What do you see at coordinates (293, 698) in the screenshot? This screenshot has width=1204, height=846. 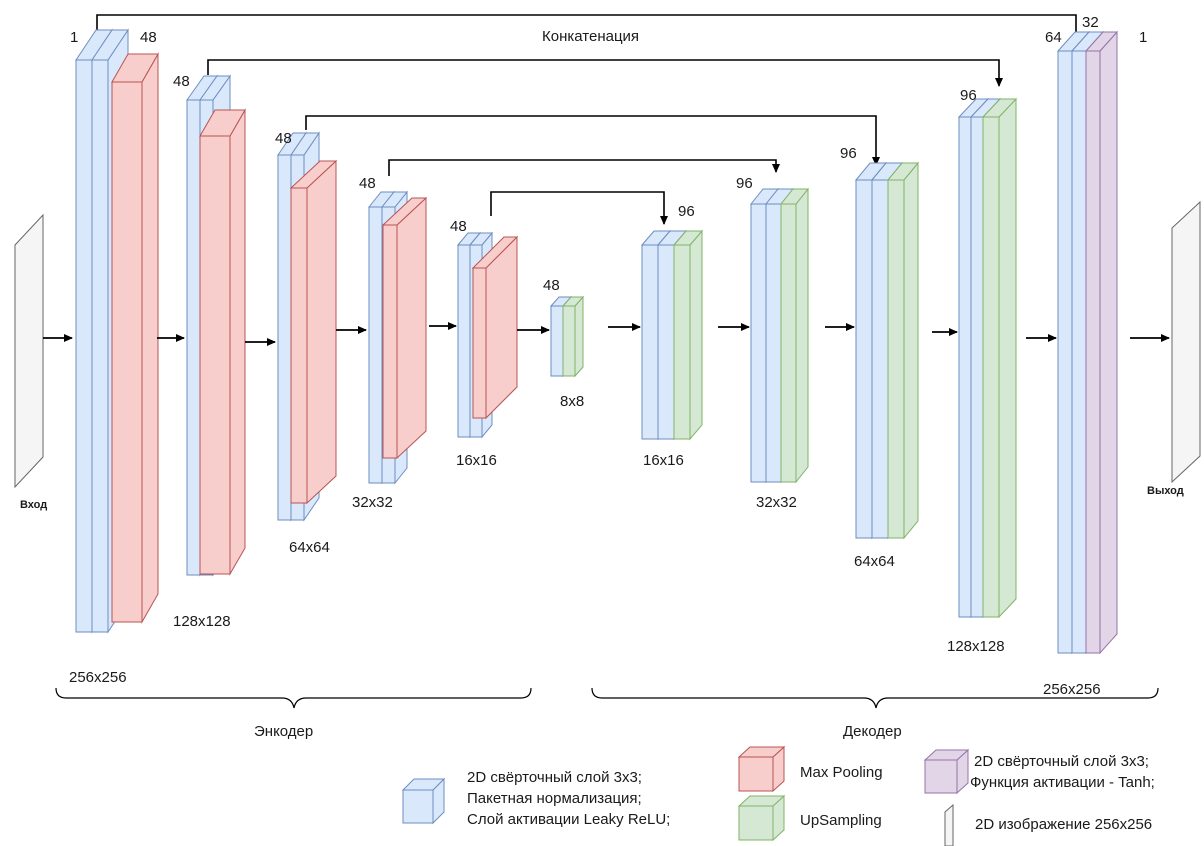 I see `encoder-brace` at bounding box center [293, 698].